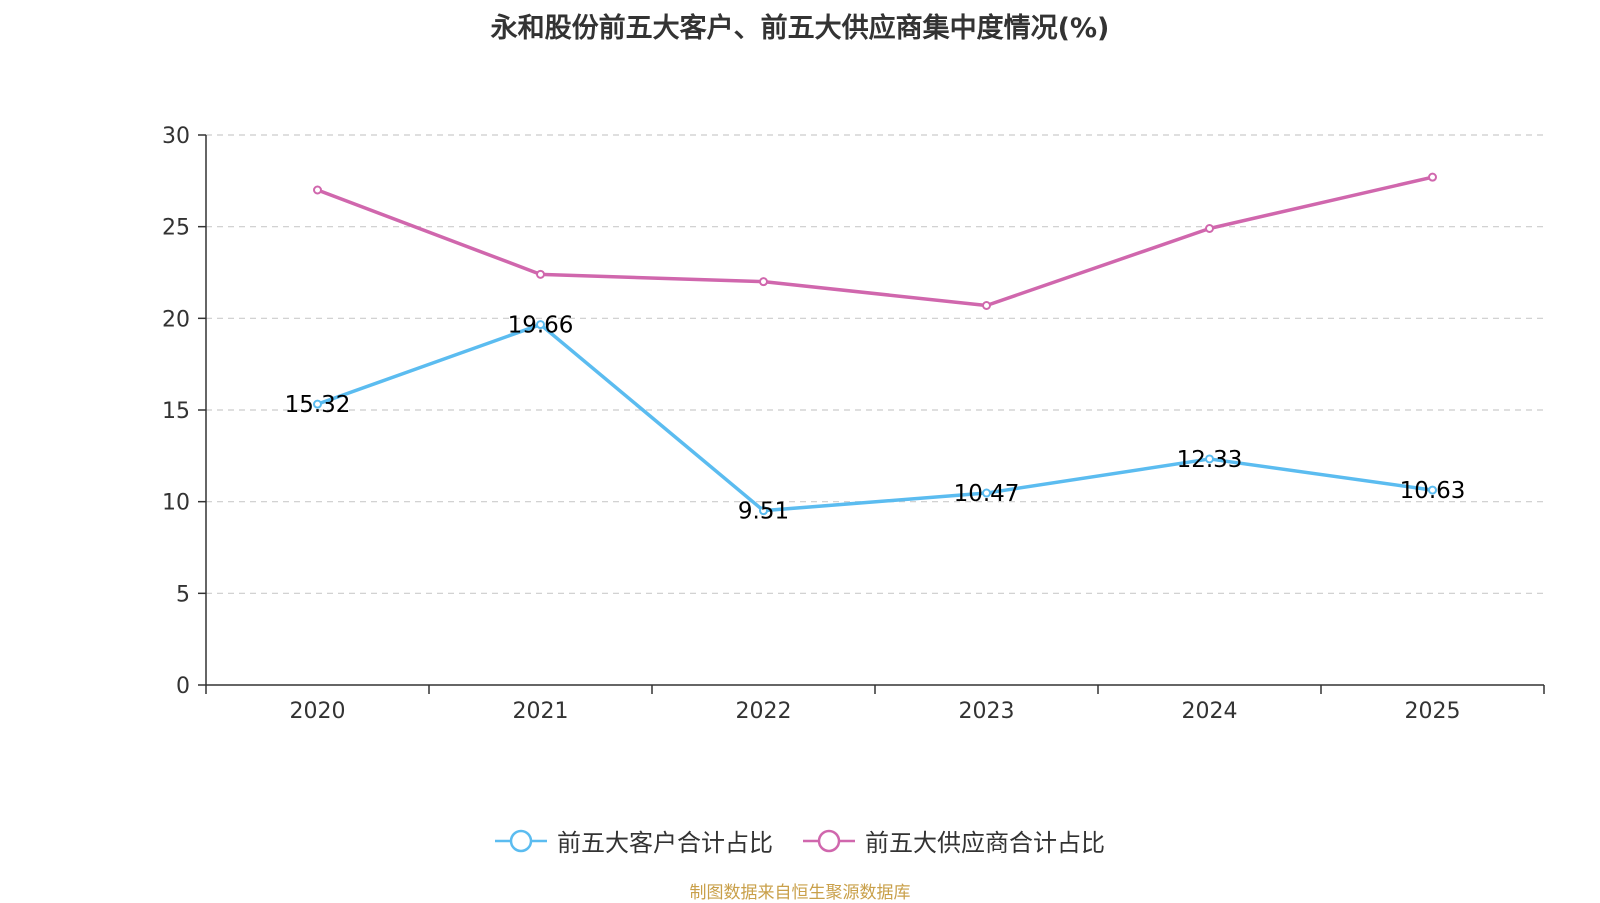 Image resolution: width=1600 pixels, height=903 pixels. What do you see at coordinates (800, 840) in the screenshot?
I see `legend: 前五大客户合计占比 前五大供应商合计占比` at bounding box center [800, 840].